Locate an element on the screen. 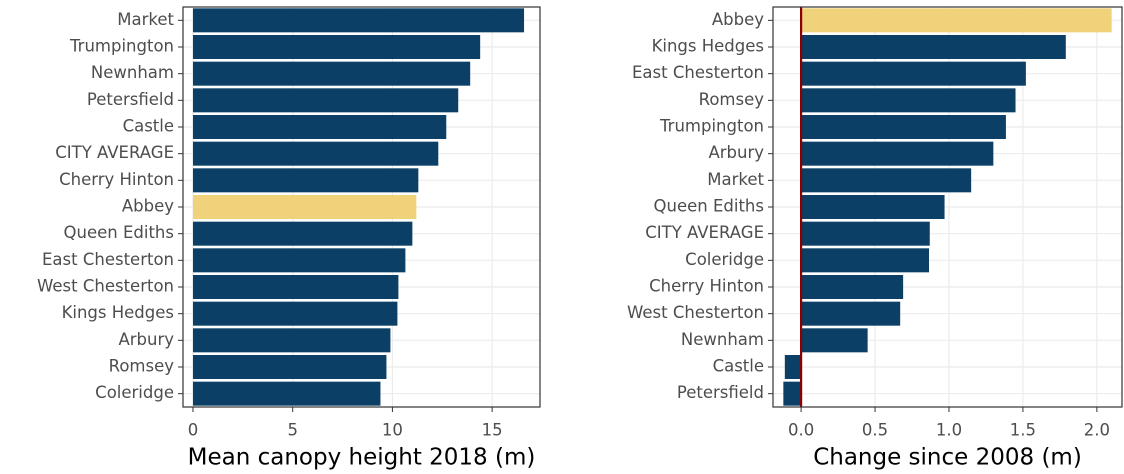 This screenshot has height=474, width=1124. x-tick-label: 2.0 is located at coordinates (1097, 430).